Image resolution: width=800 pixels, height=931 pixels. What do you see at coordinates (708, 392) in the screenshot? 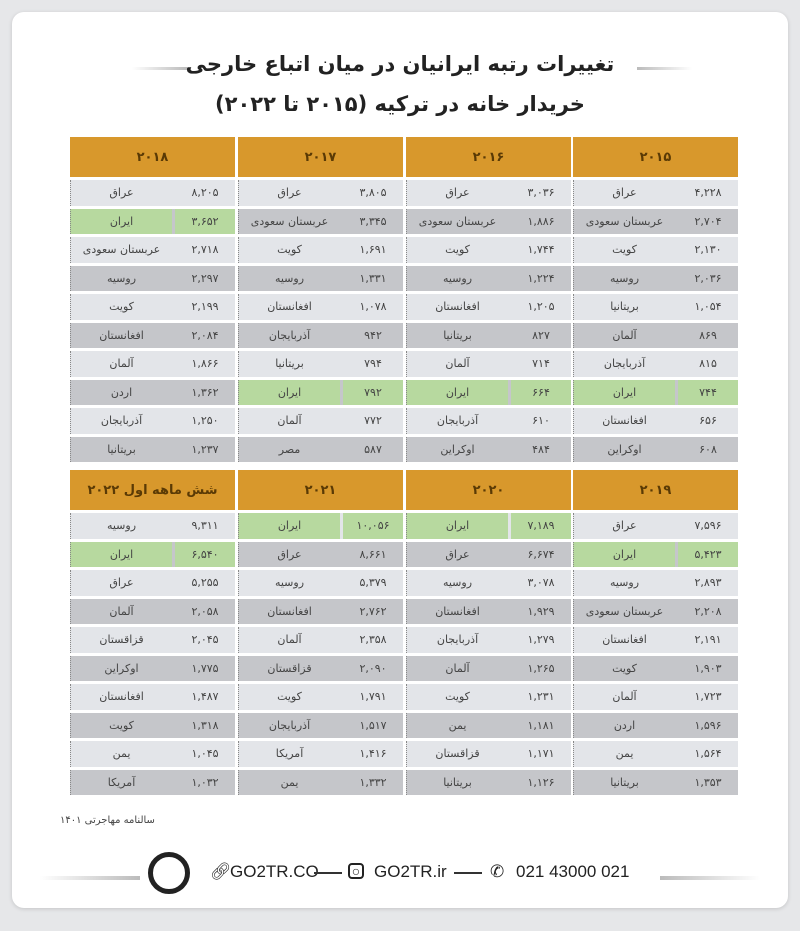
I see `purchase-count: ۷۴۴` at bounding box center [708, 392].